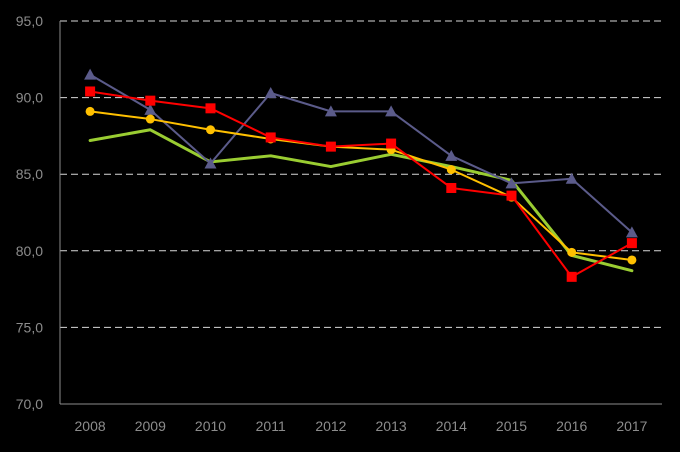  I want to click on x-tick-label: 2011, so click(271, 426).